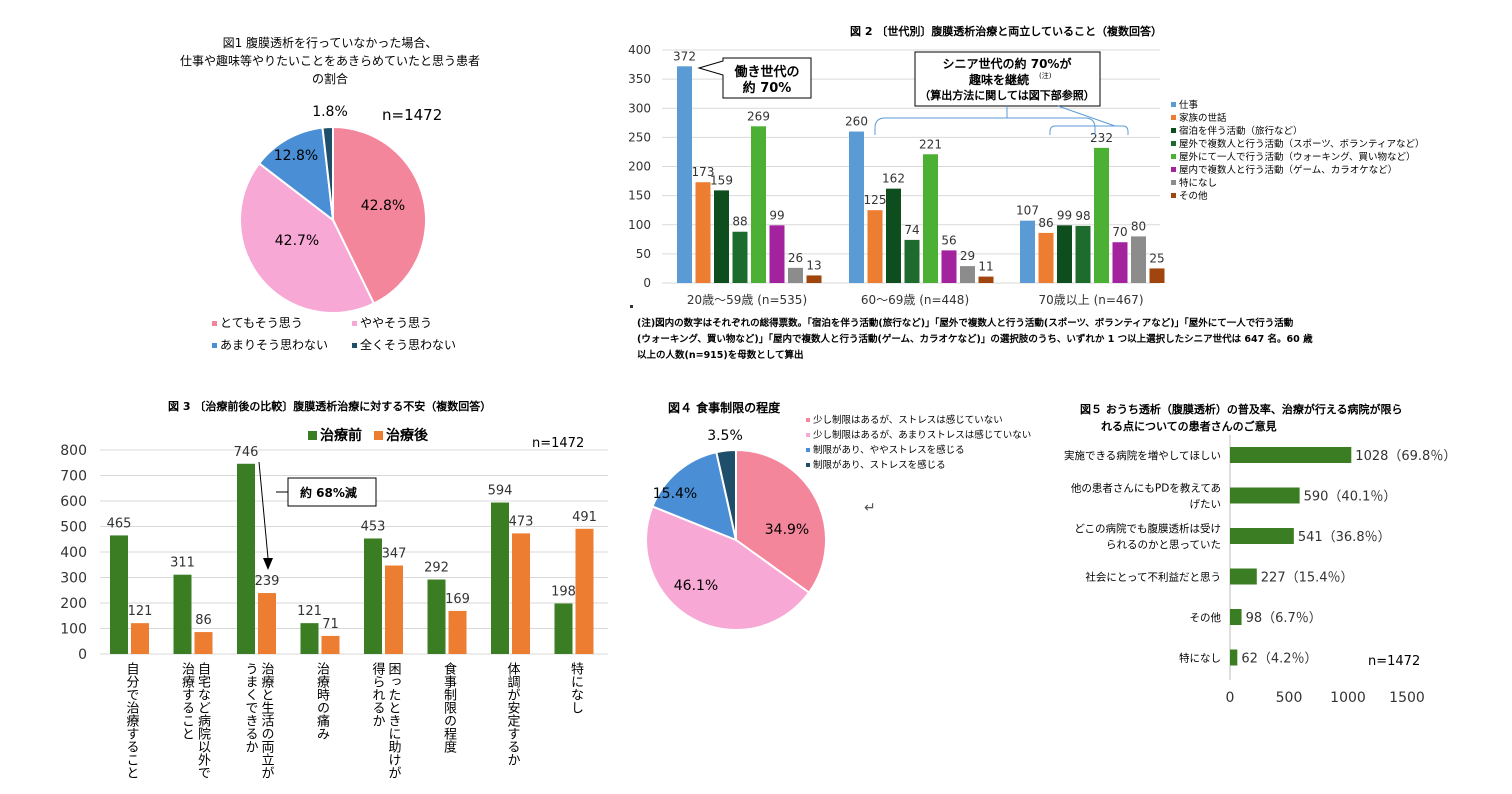 Image resolution: width=1512 pixels, height=794 pixels. Describe the element at coordinates (521, 521) in the screenshot. I see `figure-3-bar-value: 473` at that location.